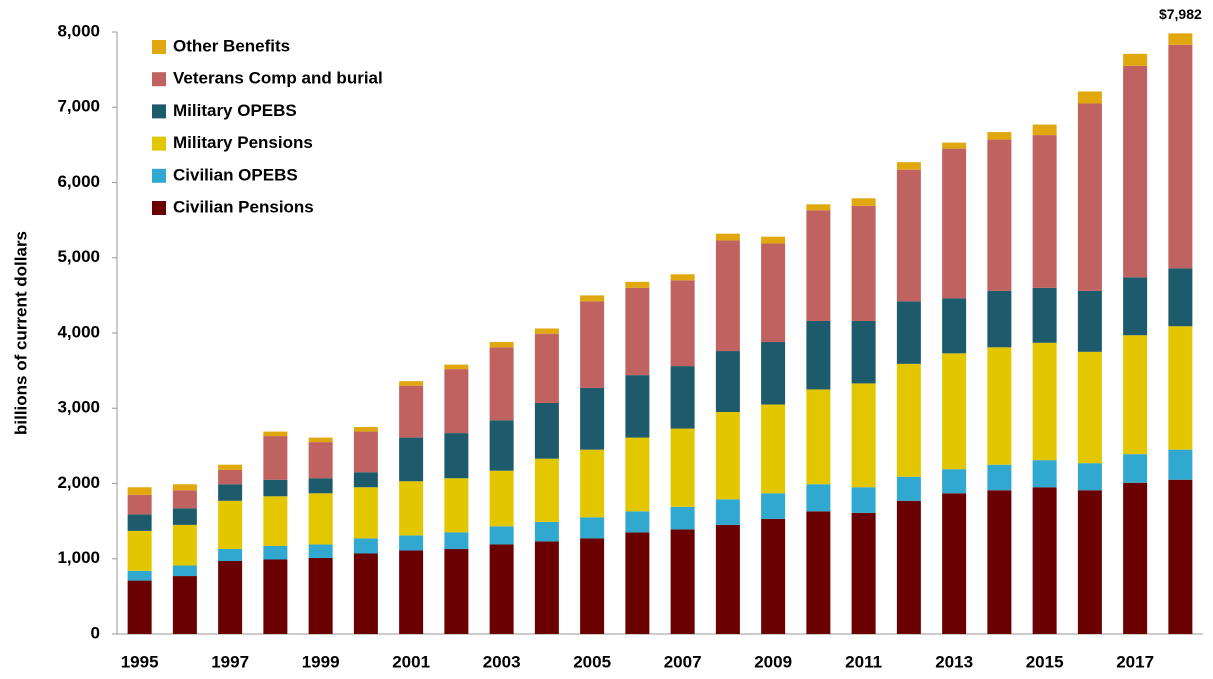 The image size is (1213, 679). Describe the element at coordinates (231, 45) in the screenshot. I see `legend-label: Other Benefits` at that location.